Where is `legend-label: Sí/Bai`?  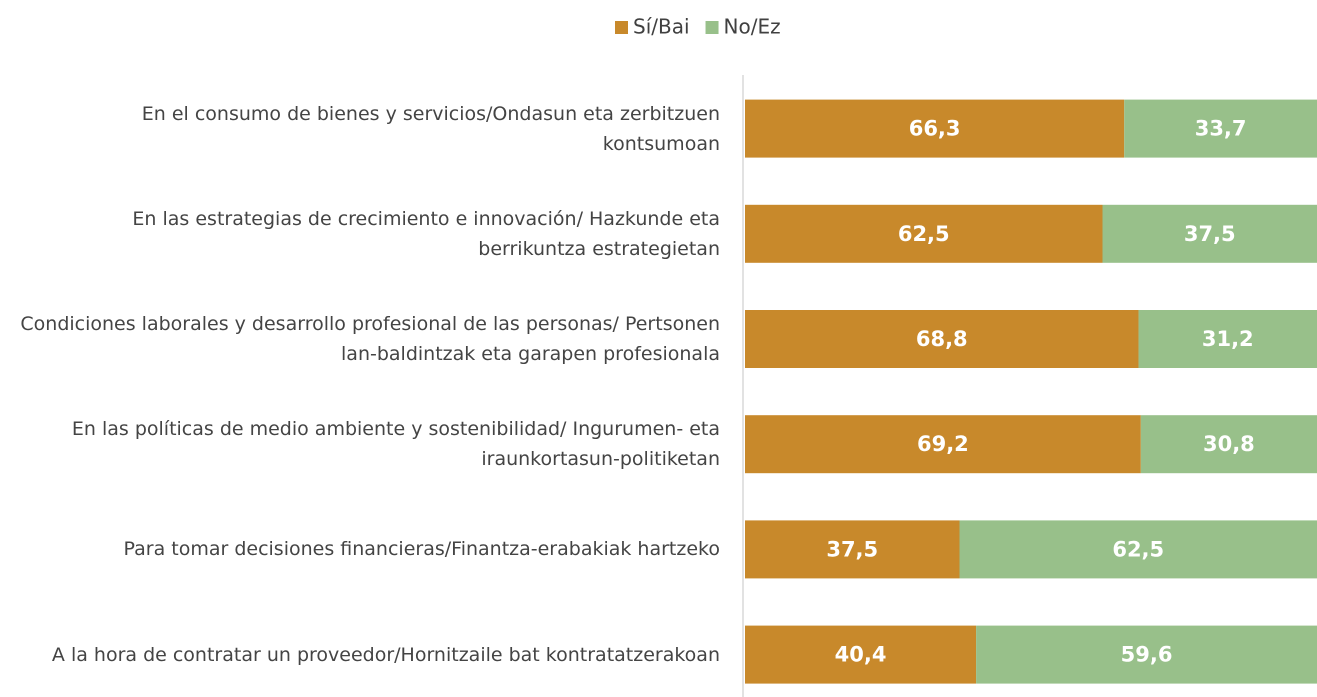
legend-label: Sí/Bai is located at coordinates (661, 27).